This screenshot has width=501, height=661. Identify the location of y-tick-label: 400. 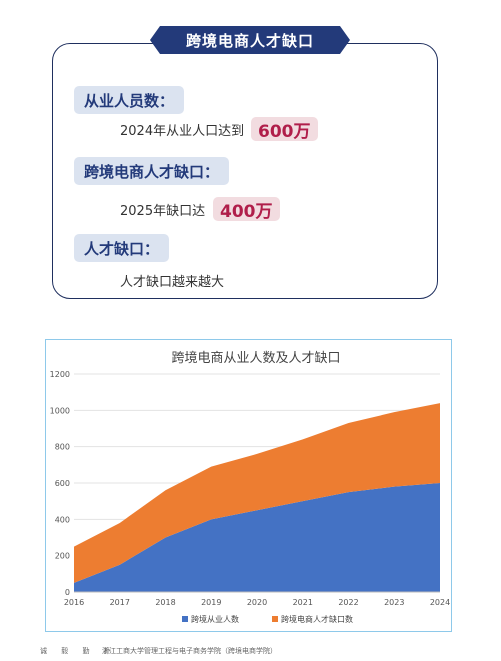
(62, 519).